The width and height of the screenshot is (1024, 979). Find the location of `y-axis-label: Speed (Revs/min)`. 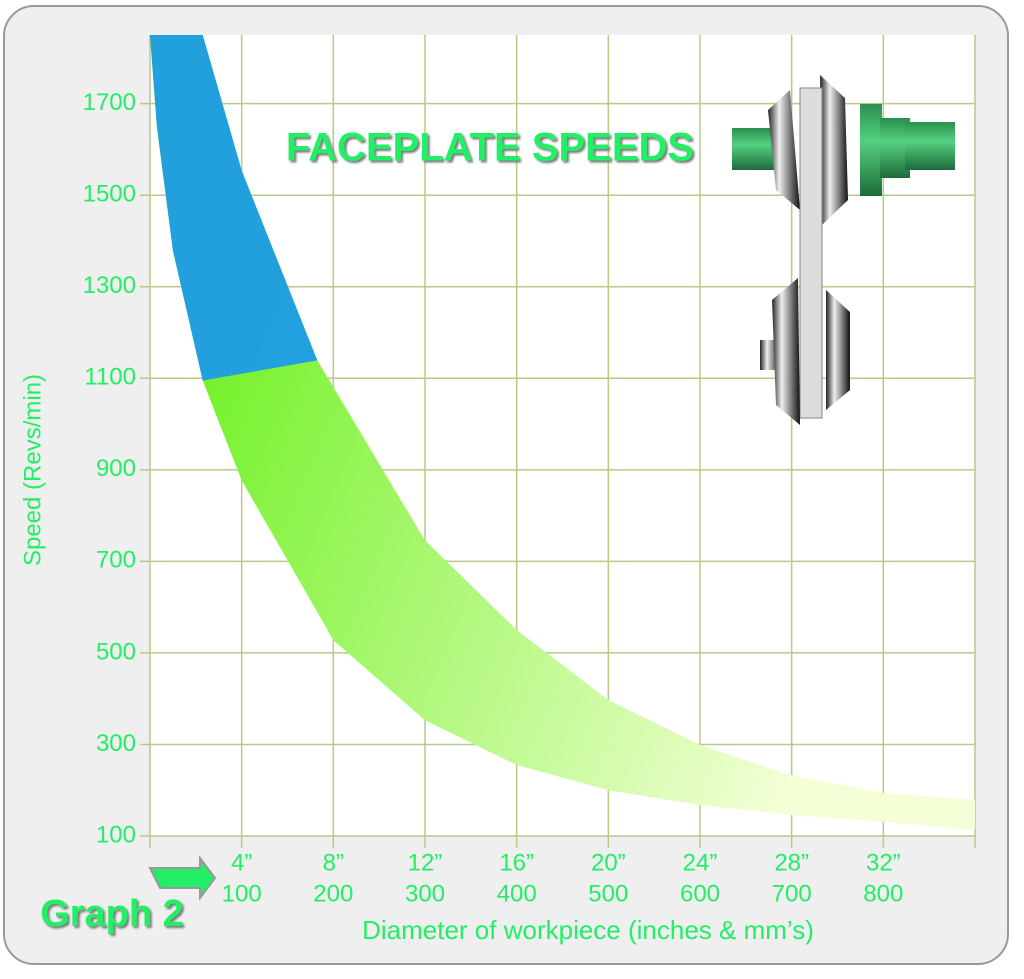

y-axis-label: Speed (Revs/min) is located at coordinates (32, 470).